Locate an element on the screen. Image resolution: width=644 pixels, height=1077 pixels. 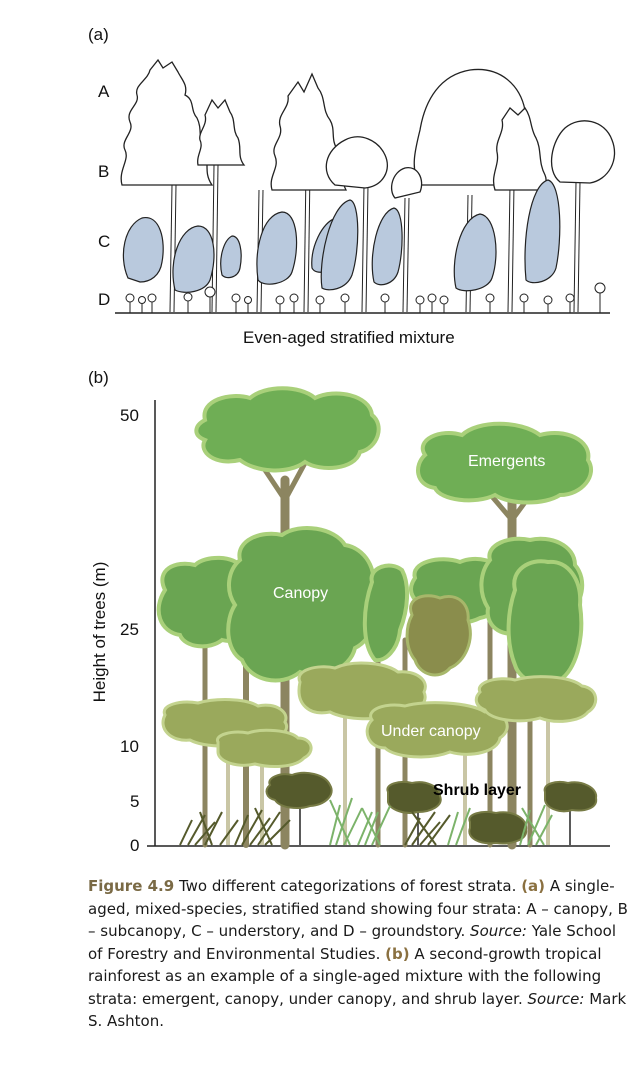
caption-figure-number: Figure 4.9 is located at coordinates (131, 886).